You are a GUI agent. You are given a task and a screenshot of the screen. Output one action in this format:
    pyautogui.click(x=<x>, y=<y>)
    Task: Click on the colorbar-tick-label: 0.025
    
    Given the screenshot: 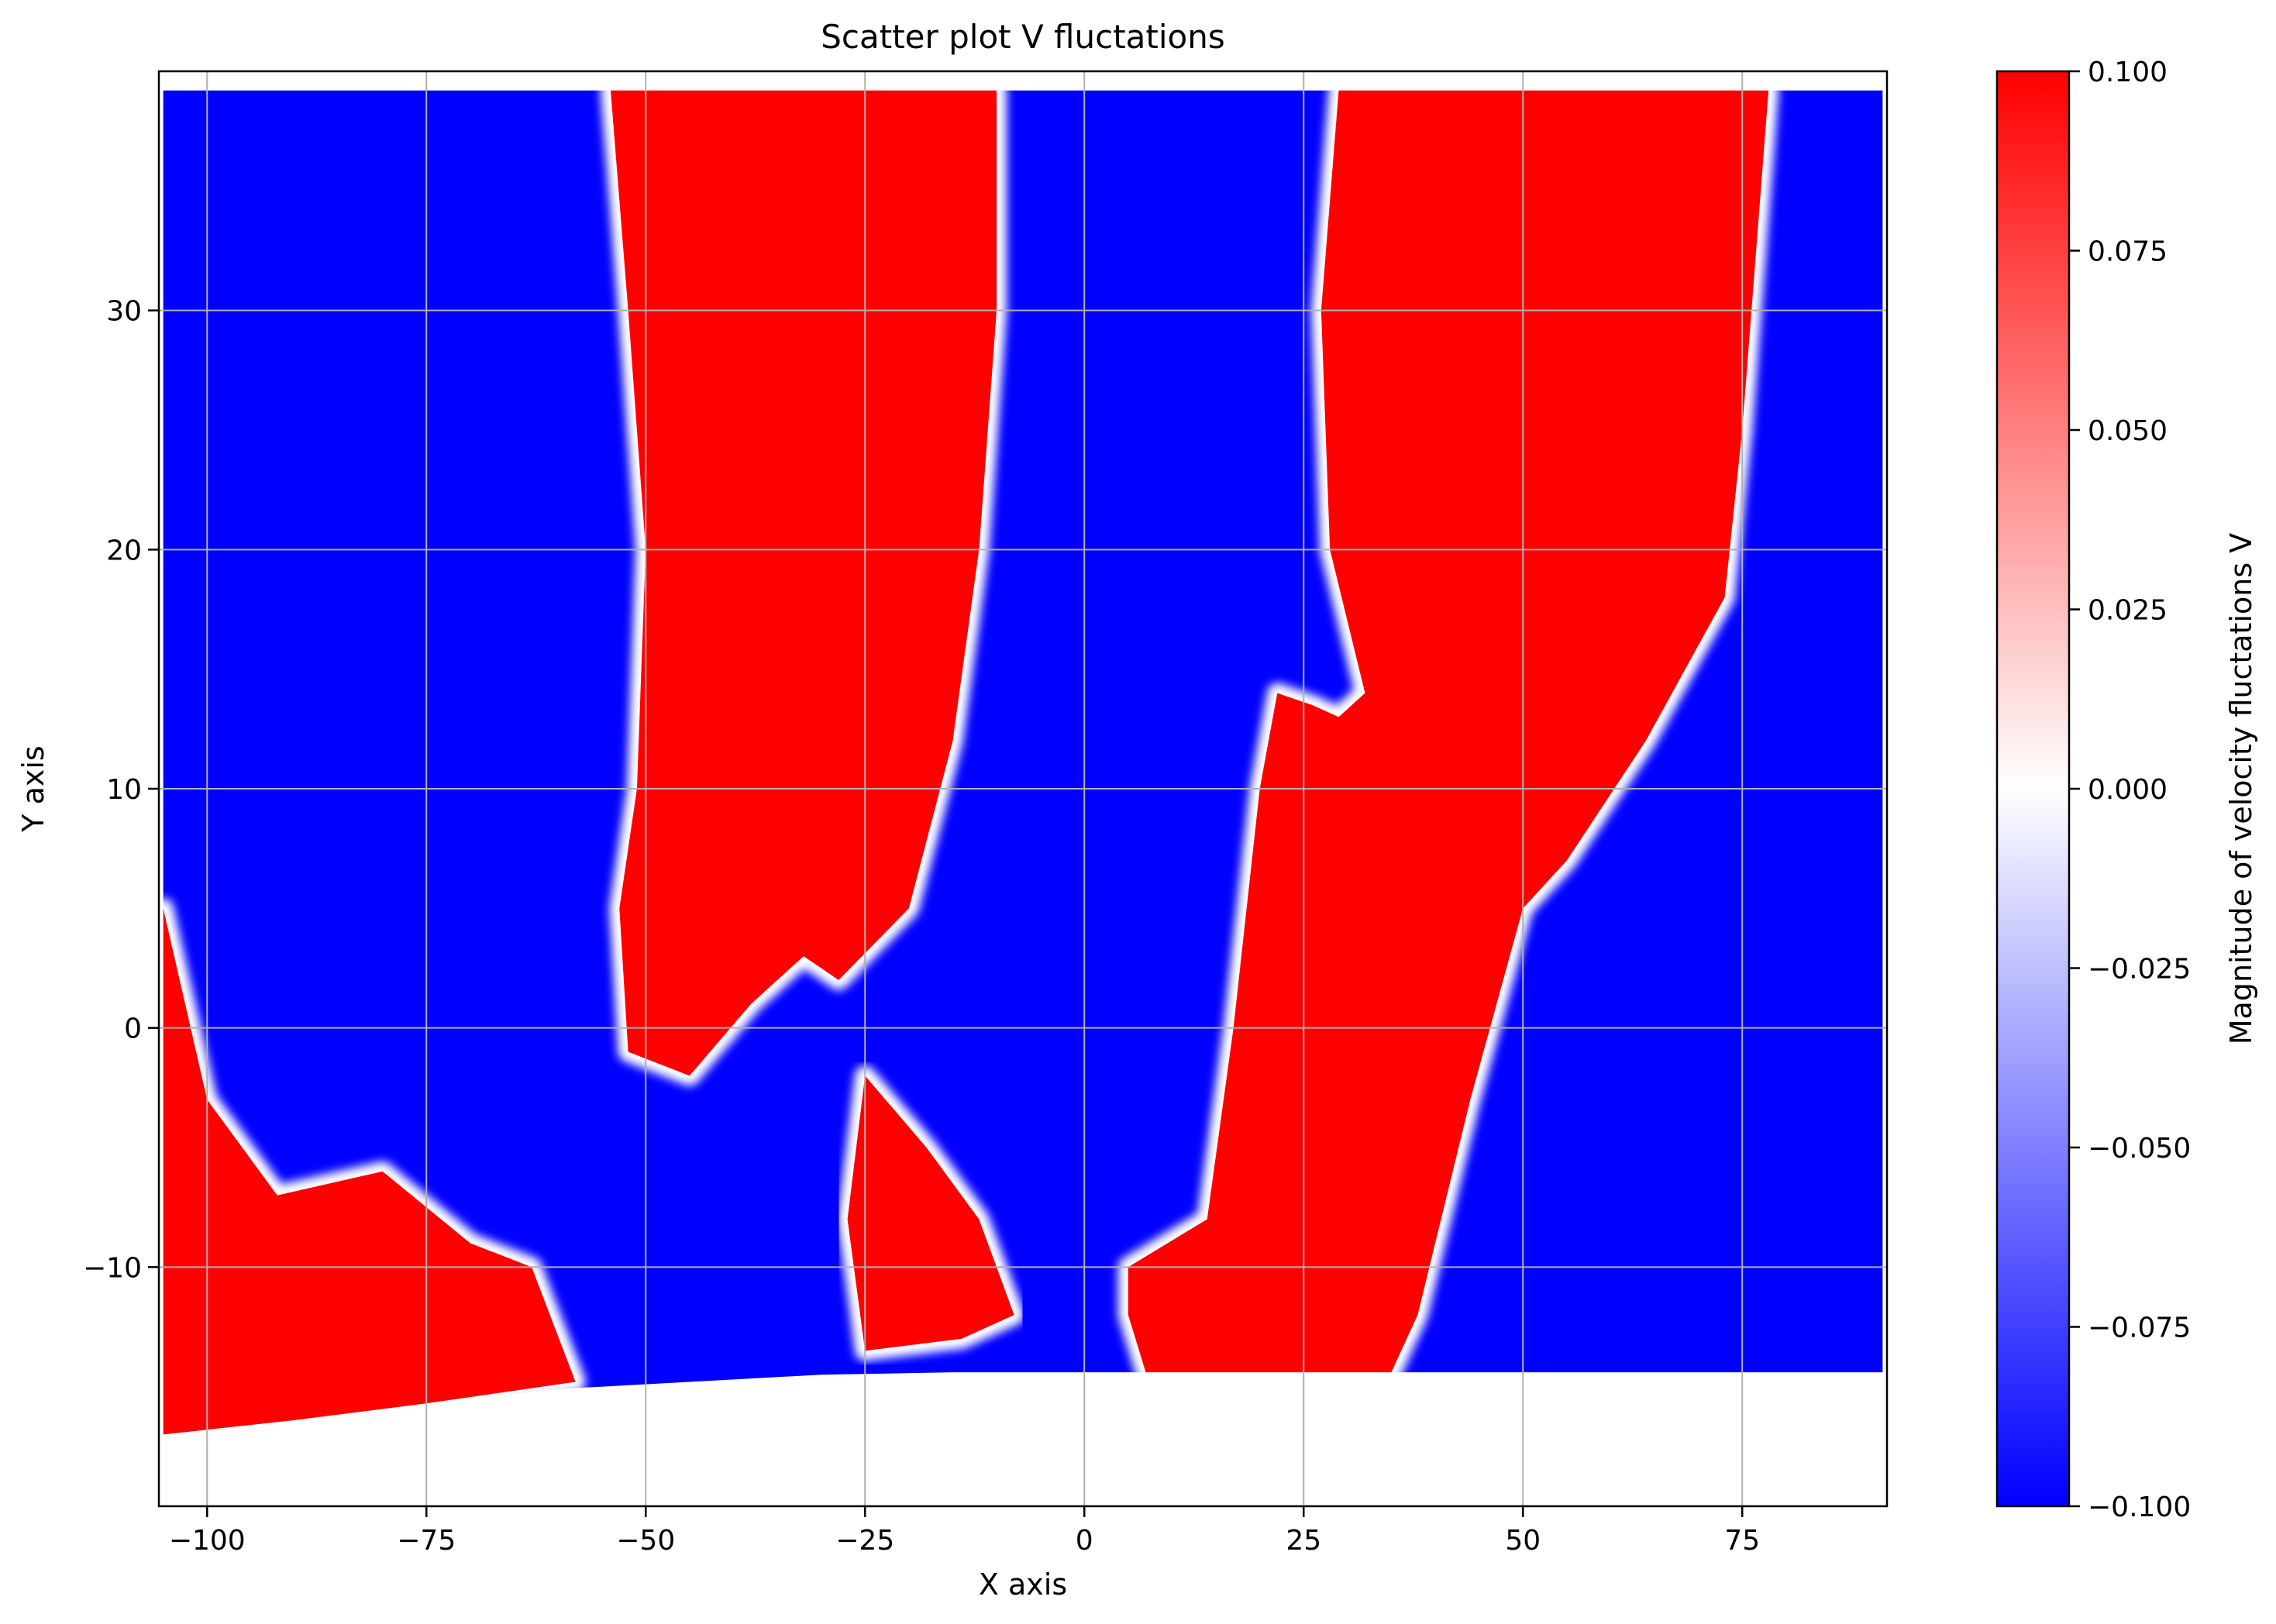 What is the action you would take?
    pyautogui.click(x=2128, y=611)
    